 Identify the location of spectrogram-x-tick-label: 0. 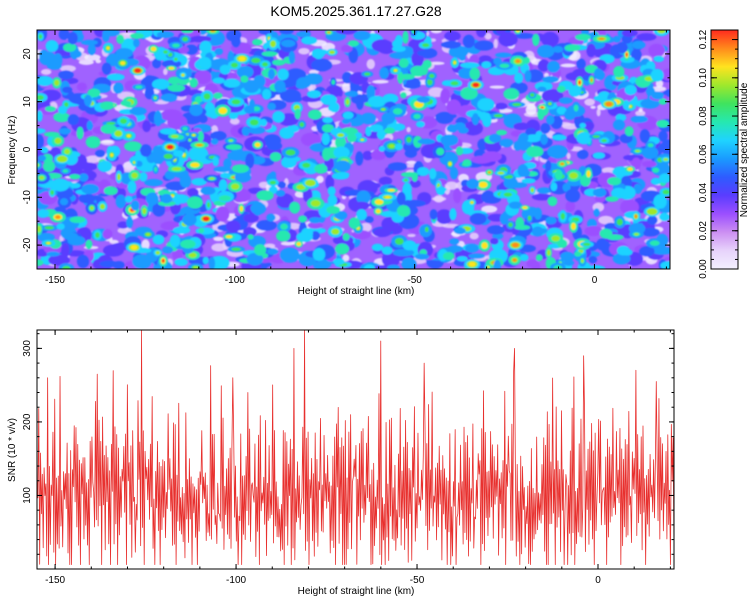
(595, 280).